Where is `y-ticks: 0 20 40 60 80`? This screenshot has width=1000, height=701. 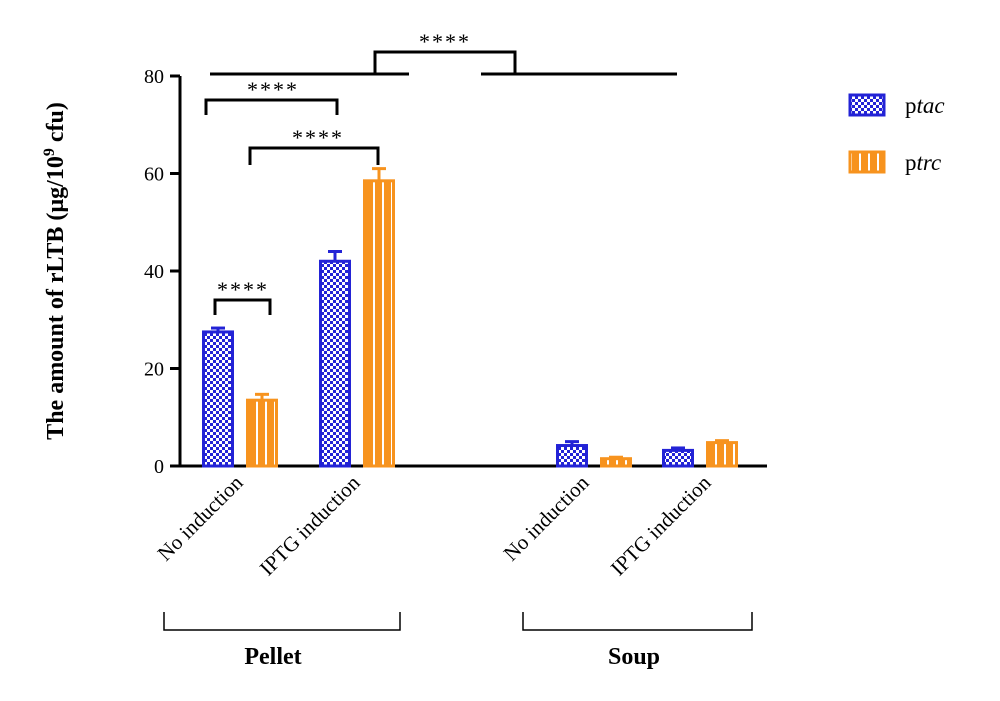 y-ticks: 0 20 40 60 80 is located at coordinates (162, 272).